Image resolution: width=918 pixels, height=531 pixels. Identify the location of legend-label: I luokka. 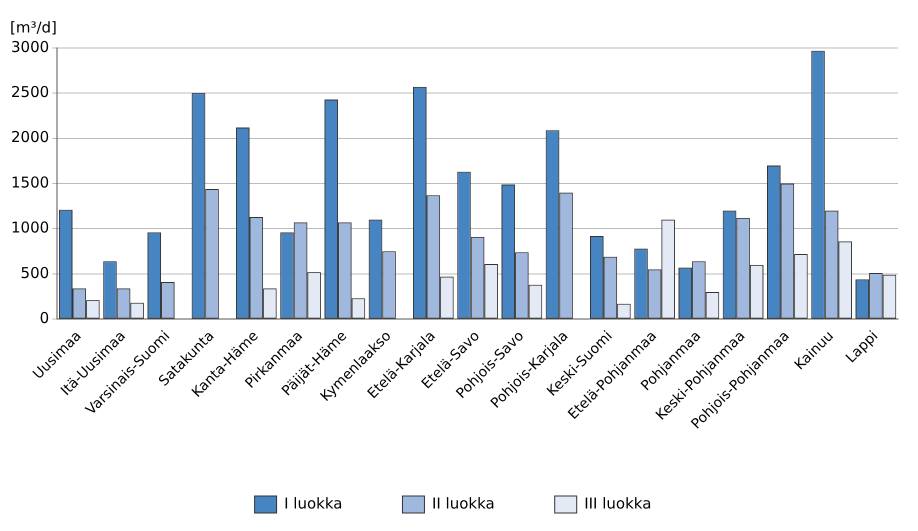
(313, 503).